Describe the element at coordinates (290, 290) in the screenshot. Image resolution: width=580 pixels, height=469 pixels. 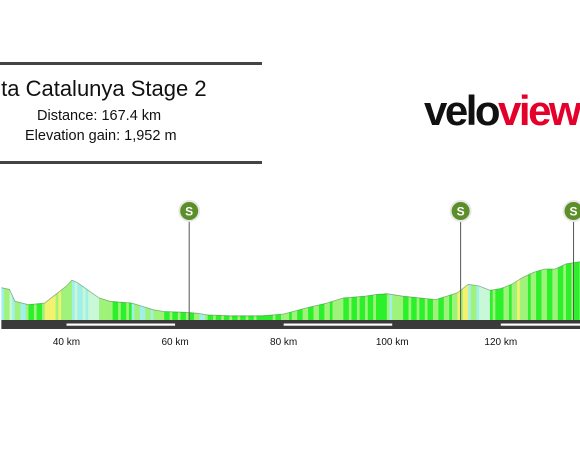
I see `elevation-area` at that location.